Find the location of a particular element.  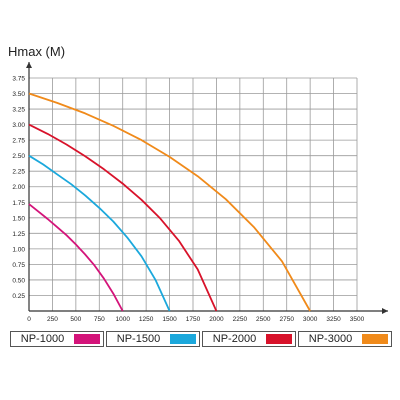

legend-item-np-2000: NP-2000 is located at coordinates (249, 339).